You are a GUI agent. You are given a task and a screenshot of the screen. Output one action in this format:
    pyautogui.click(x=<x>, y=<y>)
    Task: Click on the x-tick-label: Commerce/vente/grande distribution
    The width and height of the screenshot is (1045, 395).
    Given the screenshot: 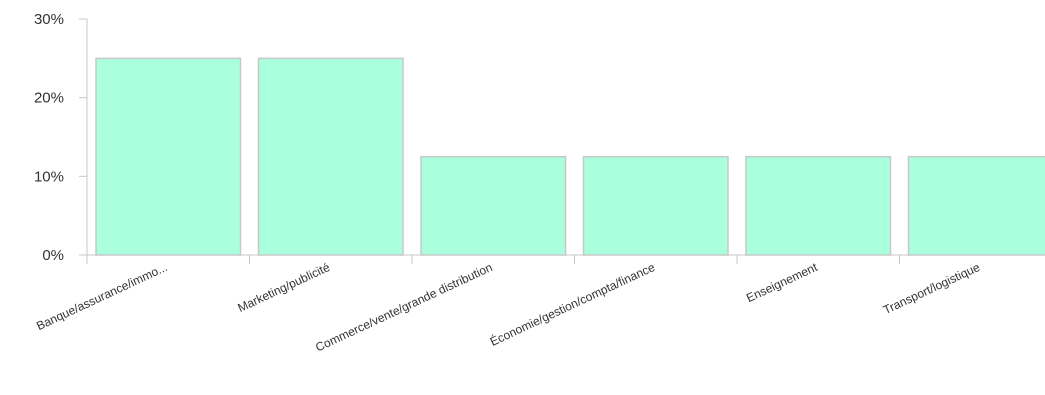 What is the action you would take?
    pyautogui.click(x=403, y=307)
    